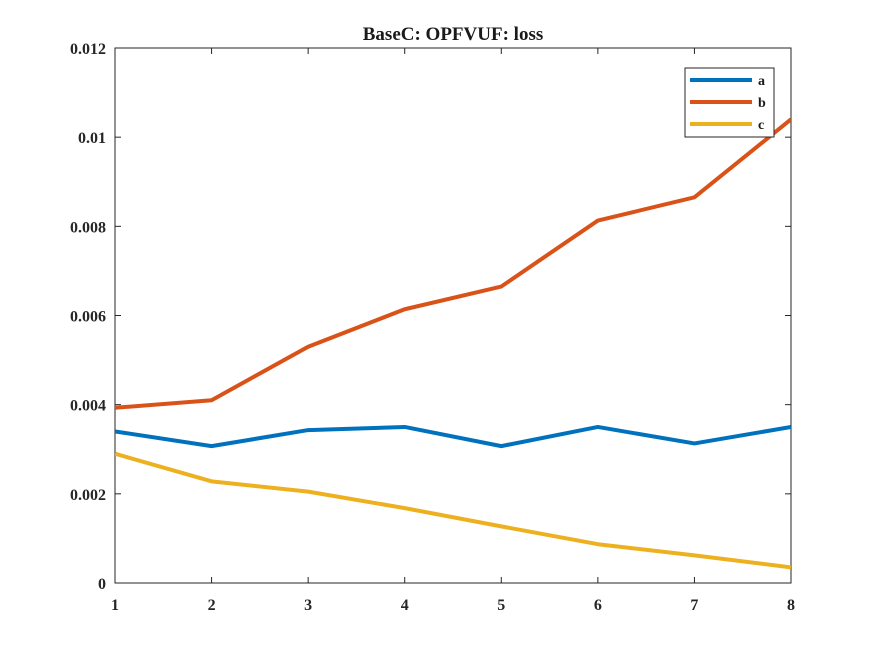 The width and height of the screenshot is (875, 656). What do you see at coordinates (598, 605) in the screenshot?
I see `x-tick-label: 6` at bounding box center [598, 605].